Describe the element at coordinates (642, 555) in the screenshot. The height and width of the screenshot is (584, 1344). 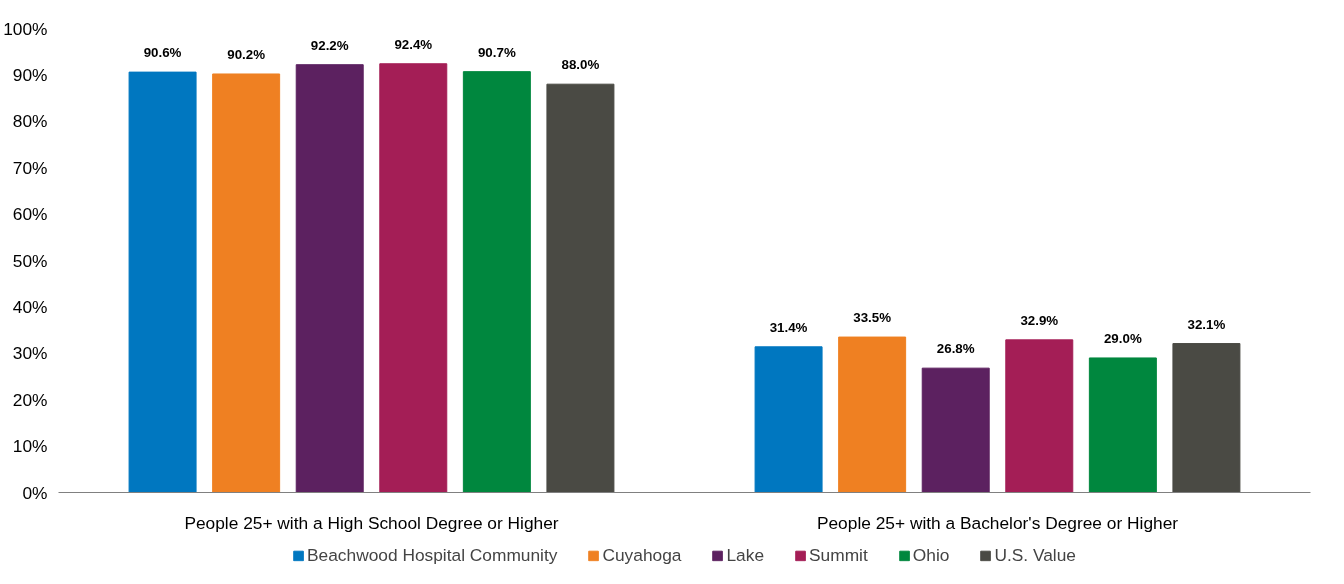
I see `legend-label: Cuyahoga` at that location.